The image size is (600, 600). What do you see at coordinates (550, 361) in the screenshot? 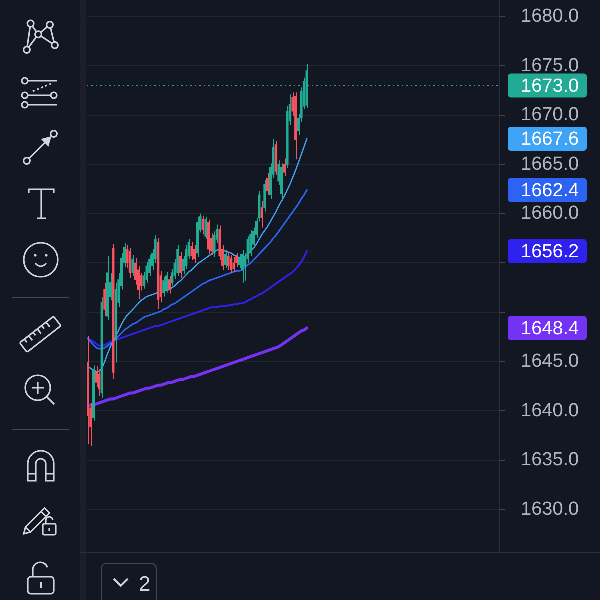
I see `y-tick-label: 1645.0` at bounding box center [550, 361].